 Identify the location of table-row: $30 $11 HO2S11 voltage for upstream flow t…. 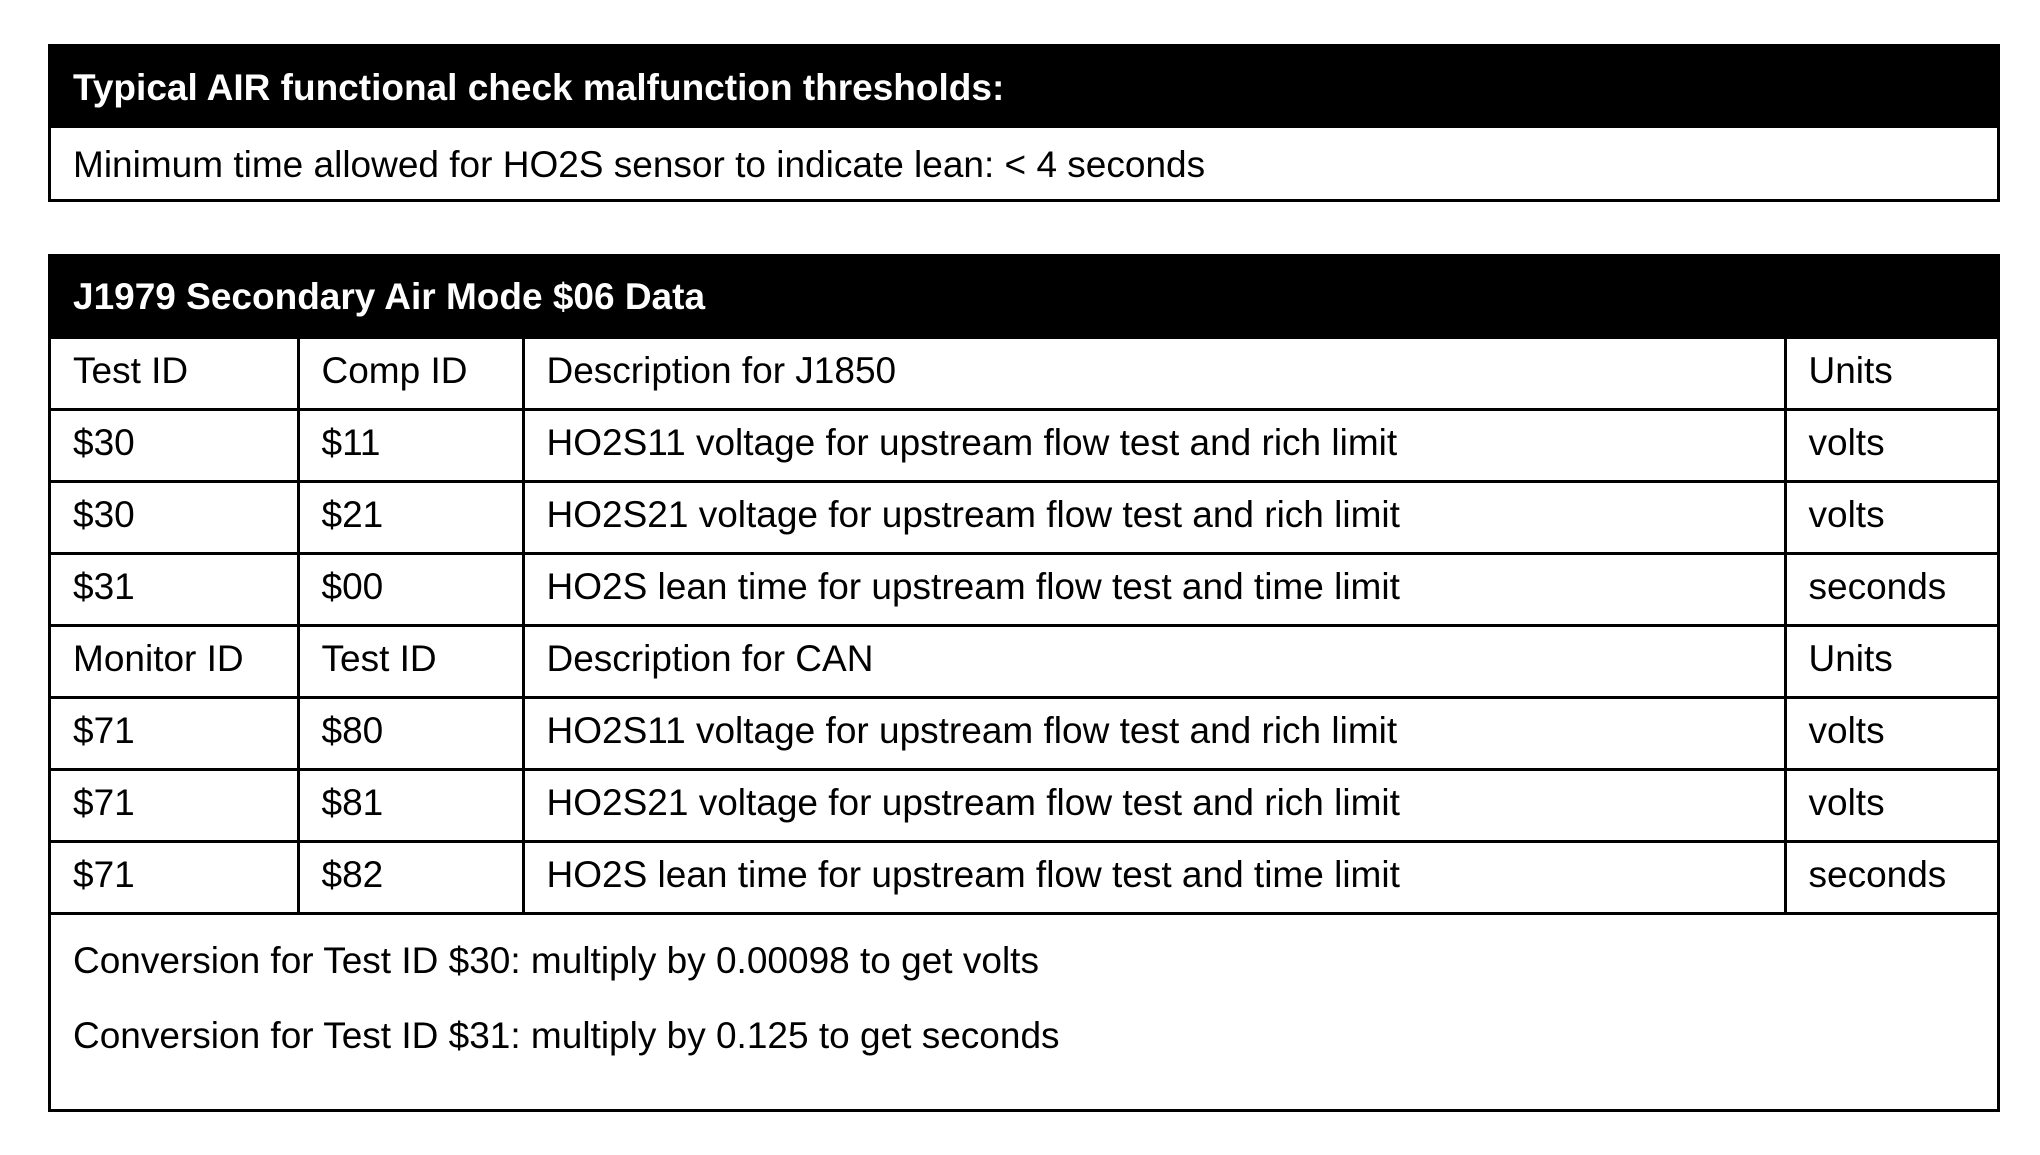
(1024, 445).